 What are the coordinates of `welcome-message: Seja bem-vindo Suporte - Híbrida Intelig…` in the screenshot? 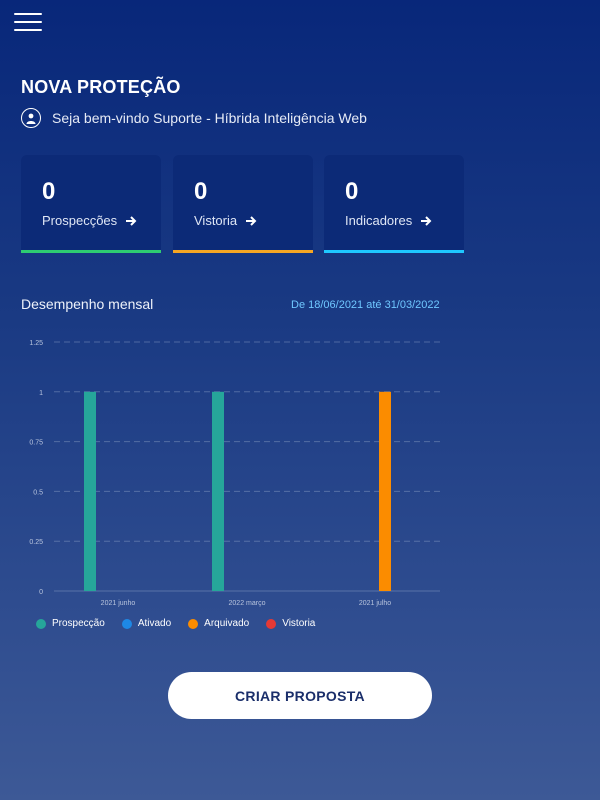 It's located at (194, 118).